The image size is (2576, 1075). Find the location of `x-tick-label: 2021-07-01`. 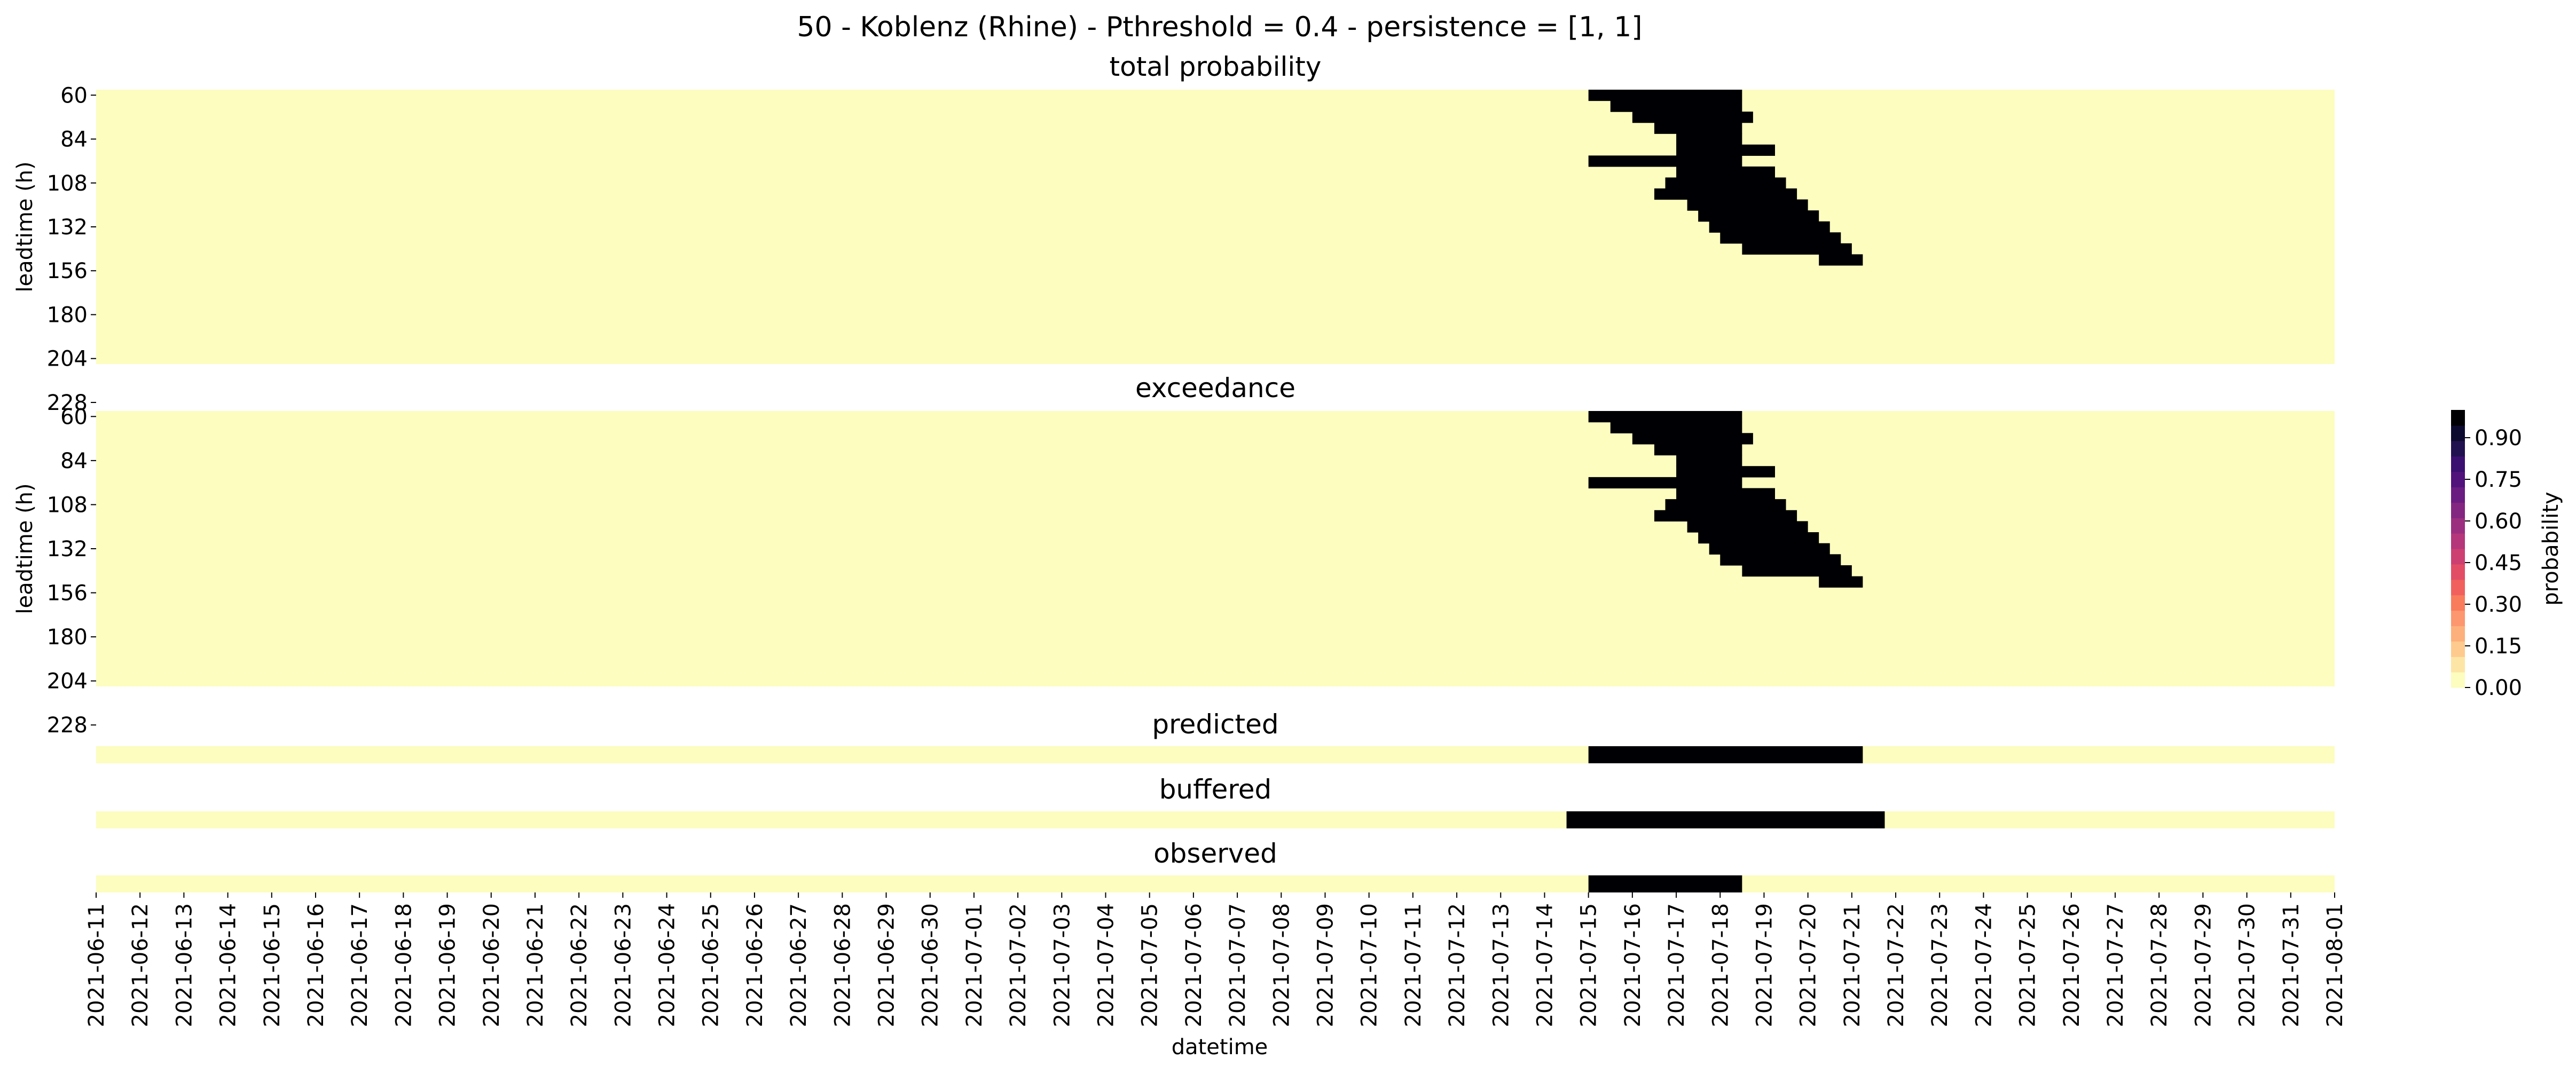

x-tick-label: 2021-07-01 is located at coordinates (974, 965).